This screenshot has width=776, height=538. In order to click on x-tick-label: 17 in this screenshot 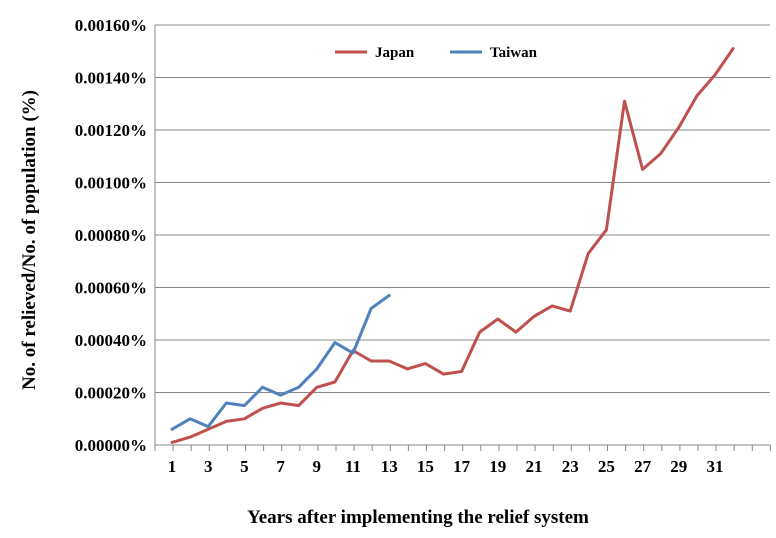, I will do `click(462, 466)`.